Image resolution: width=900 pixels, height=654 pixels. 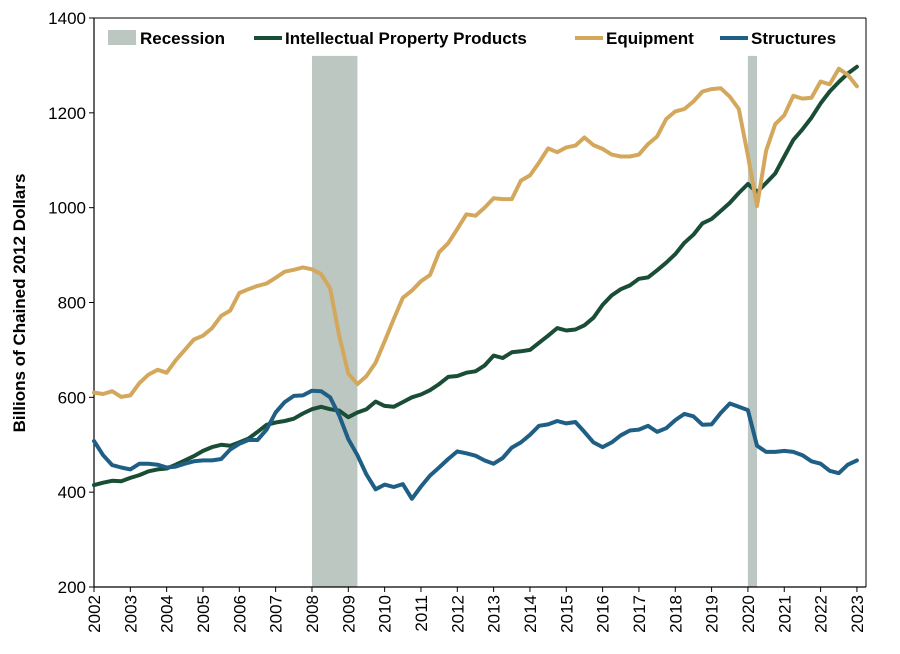 What do you see at coordinates (122, 37) in the screenshot?
I see `legend-swatch-recession` at bounding box center [122, 37].